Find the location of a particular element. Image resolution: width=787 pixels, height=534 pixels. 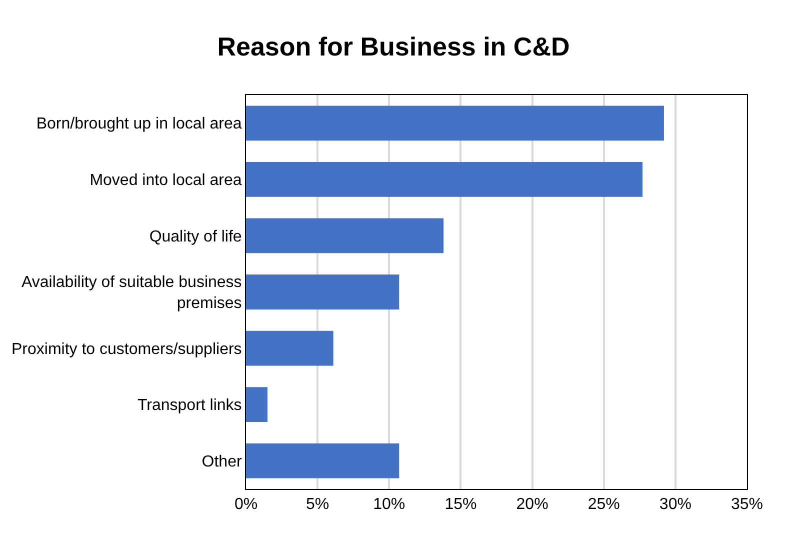

x-tick-label: 20% is located at coordinates (532, 505).